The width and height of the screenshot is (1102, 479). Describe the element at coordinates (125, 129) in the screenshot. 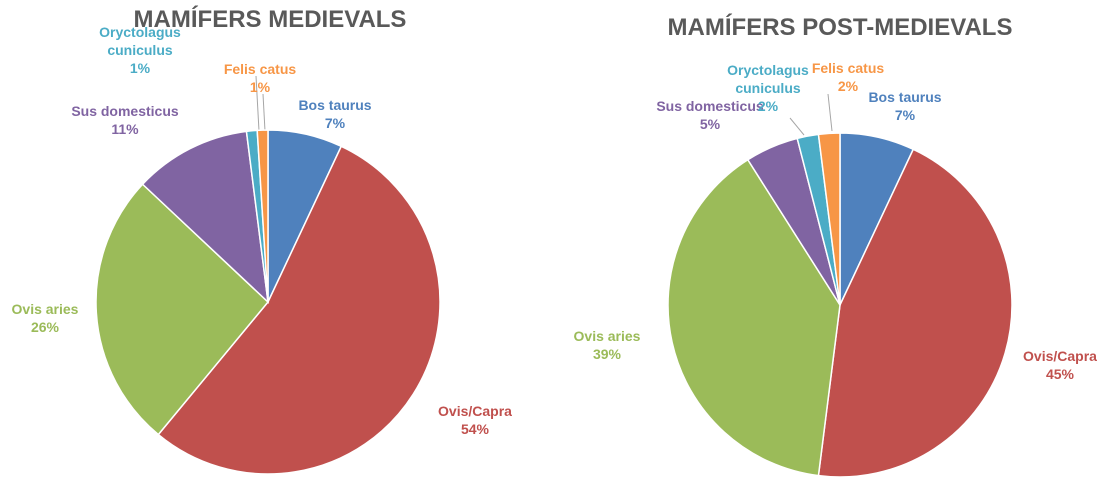

I see `value-label: 11%` at that location.